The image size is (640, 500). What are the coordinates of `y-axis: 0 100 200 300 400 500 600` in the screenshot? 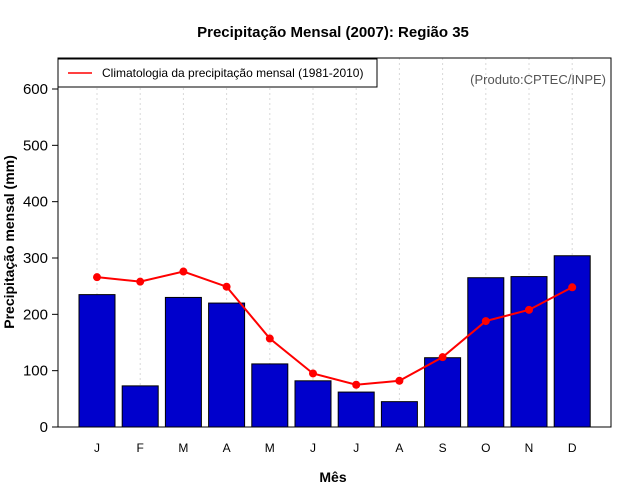 It's located at (40, 258).